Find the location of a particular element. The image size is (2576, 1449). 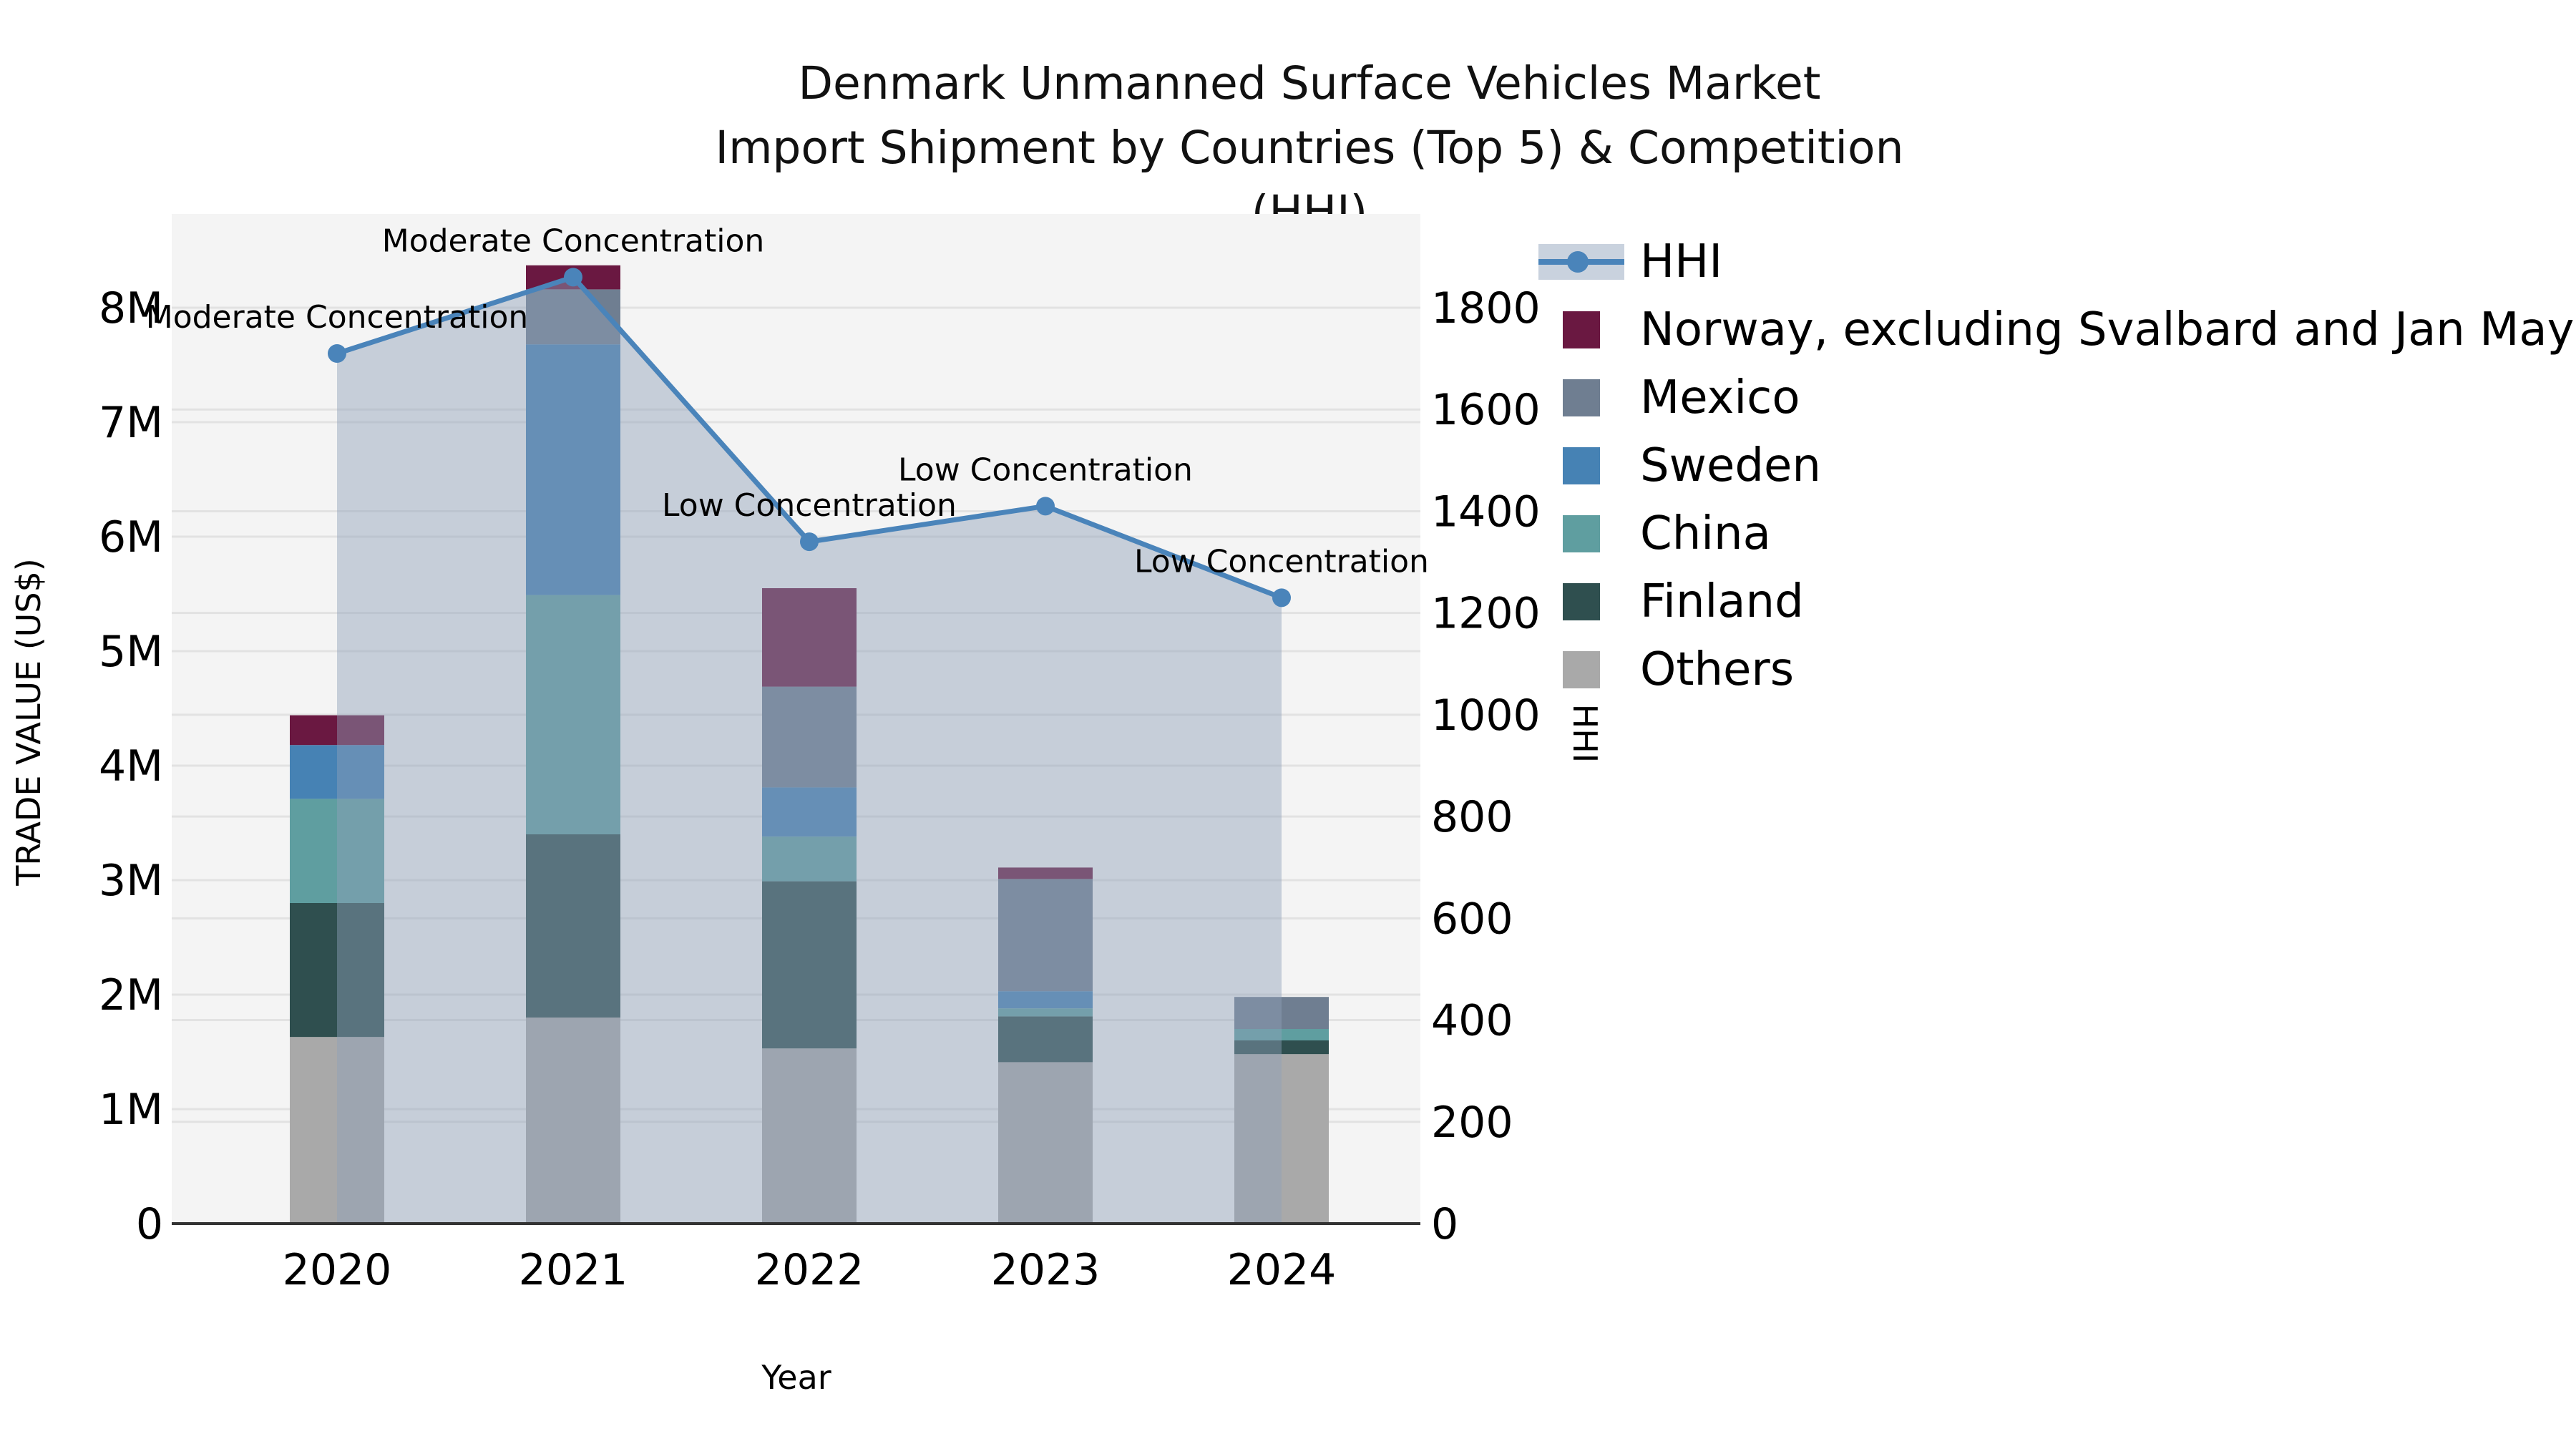

bar-segment-norway-2020 is located at coordinates (337, 730).